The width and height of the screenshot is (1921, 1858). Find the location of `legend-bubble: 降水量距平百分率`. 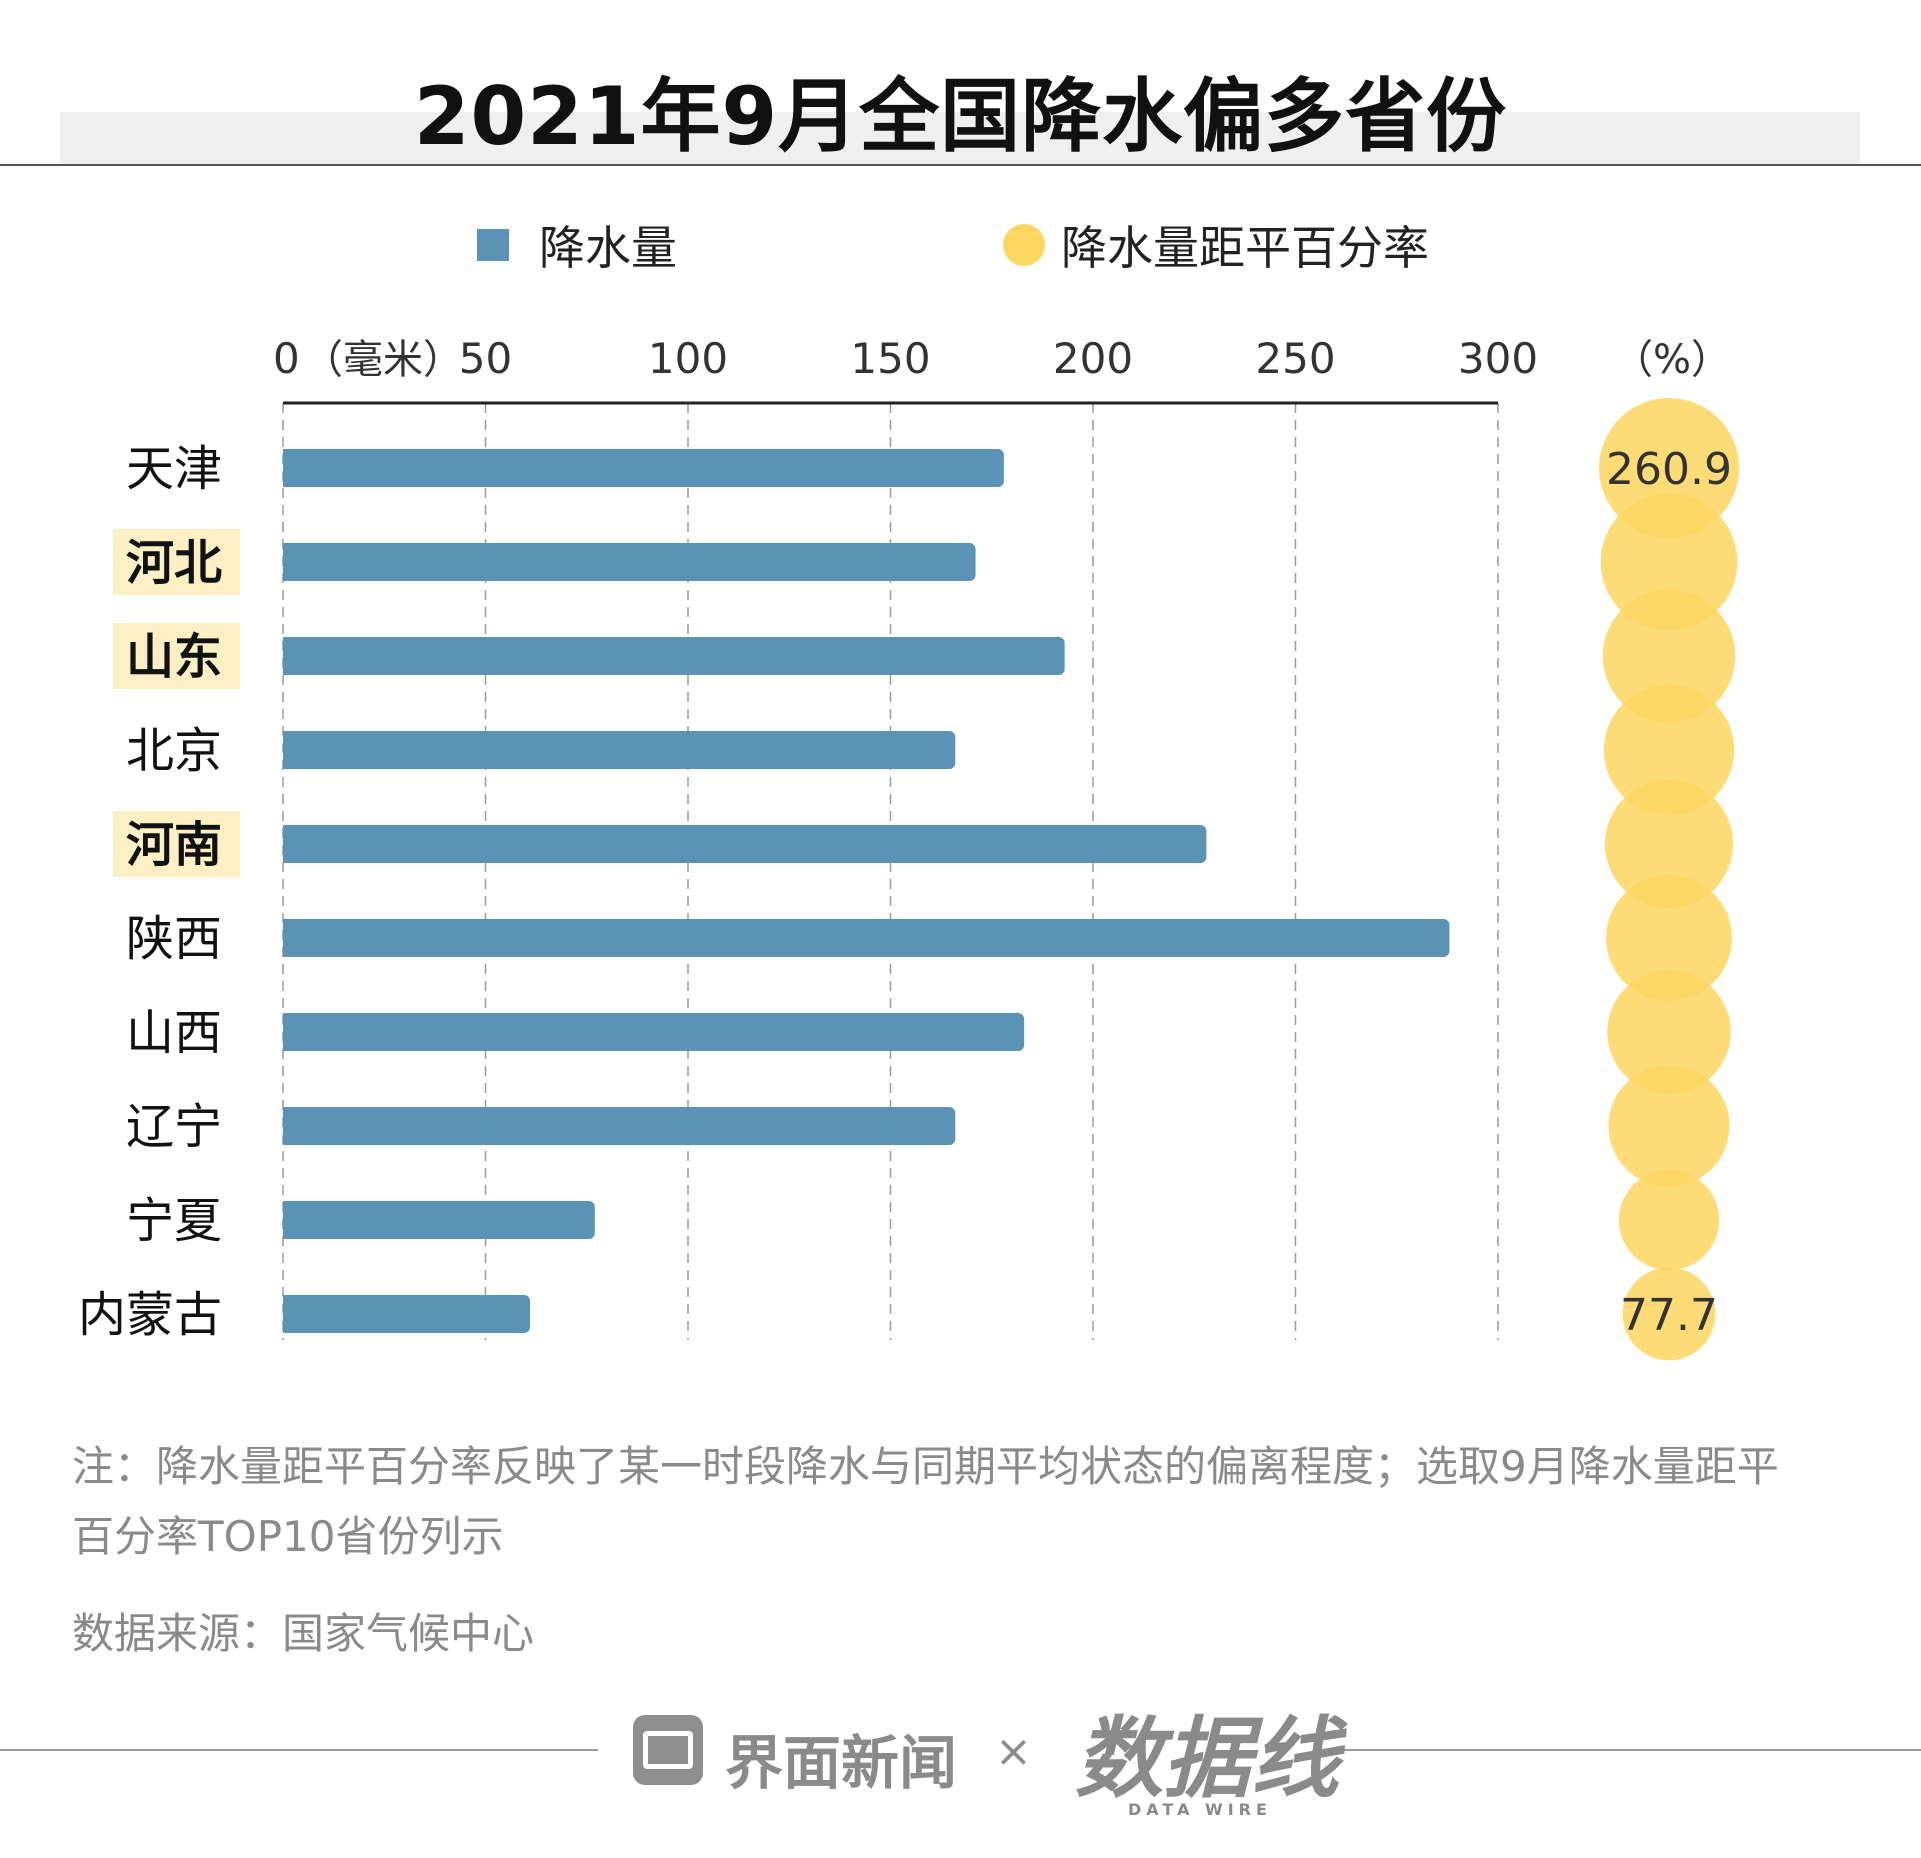

legend-bubble: 降水量距平百分率 is located at coordinates (1216, 245).